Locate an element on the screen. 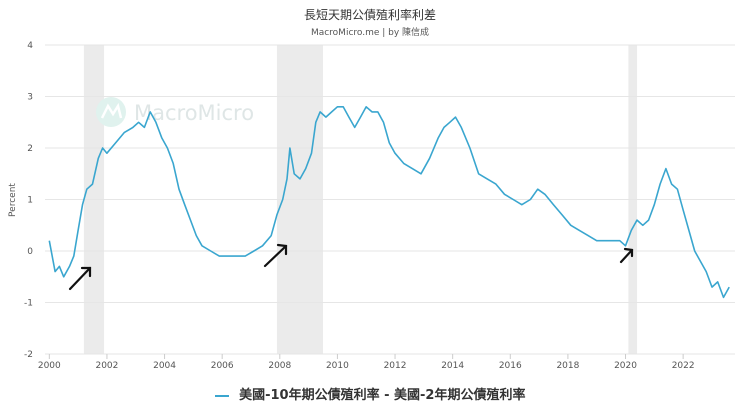 This screenshot has width=740, height=416. x-tick-label: 2016 is located at coordinates (510, 366).